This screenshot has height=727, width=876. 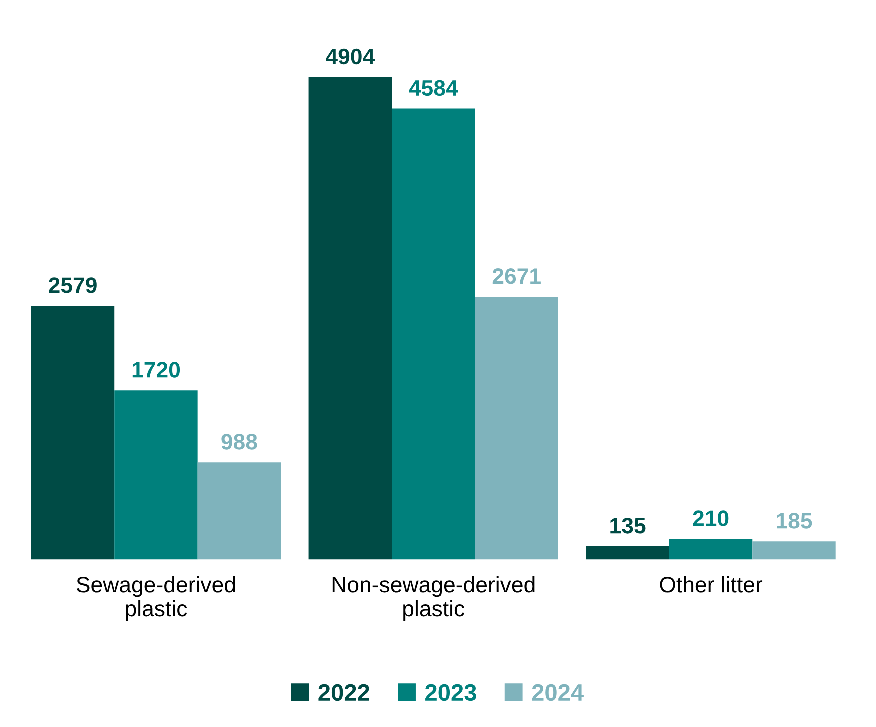 I want to click on data-label: 135, so click(x=628, y=526).